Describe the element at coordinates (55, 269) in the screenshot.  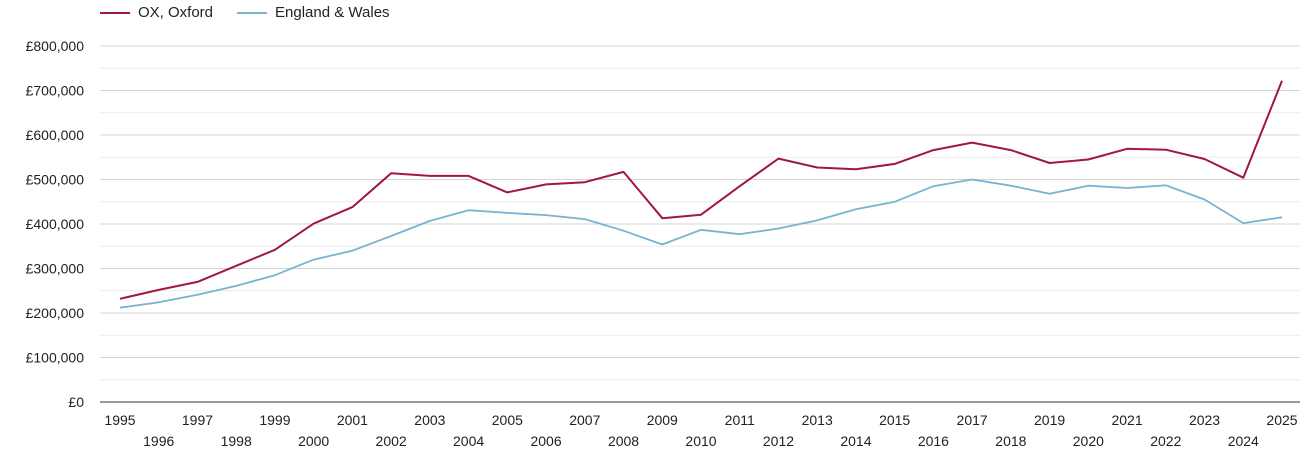
I see `y-tick-label: £300,000` at that location.